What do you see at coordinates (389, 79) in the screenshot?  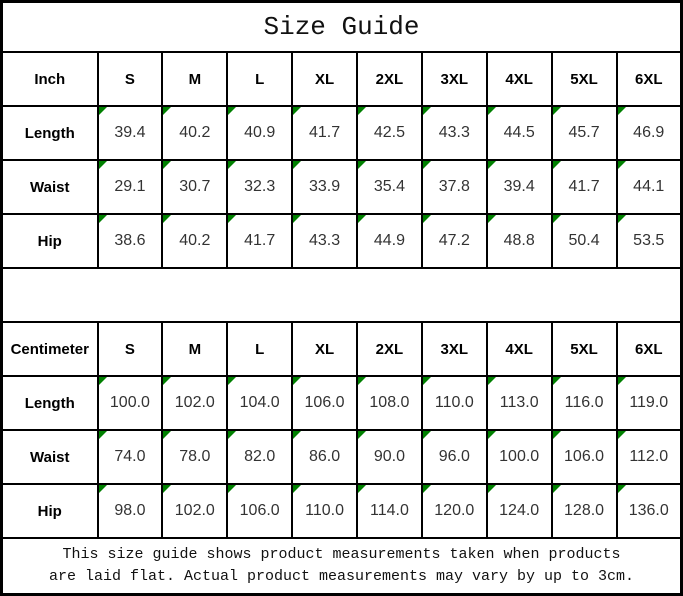 I see `size-column-header: 2XL` at bounding box center [389, 79].